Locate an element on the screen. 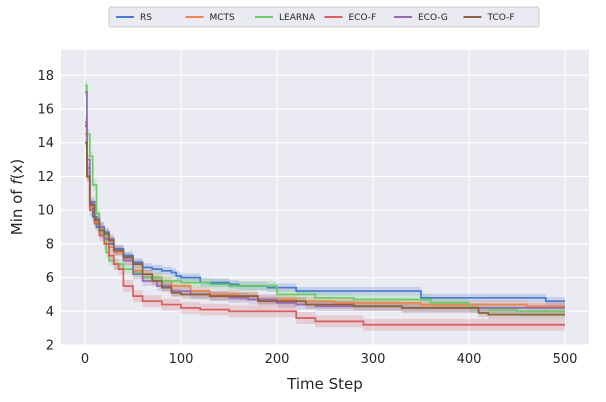 The height and width of the screenshot is (402, 606). y-tick-labels: 2 4 6 8 10 12 14 16 18 is located at coordinates (45, 211).